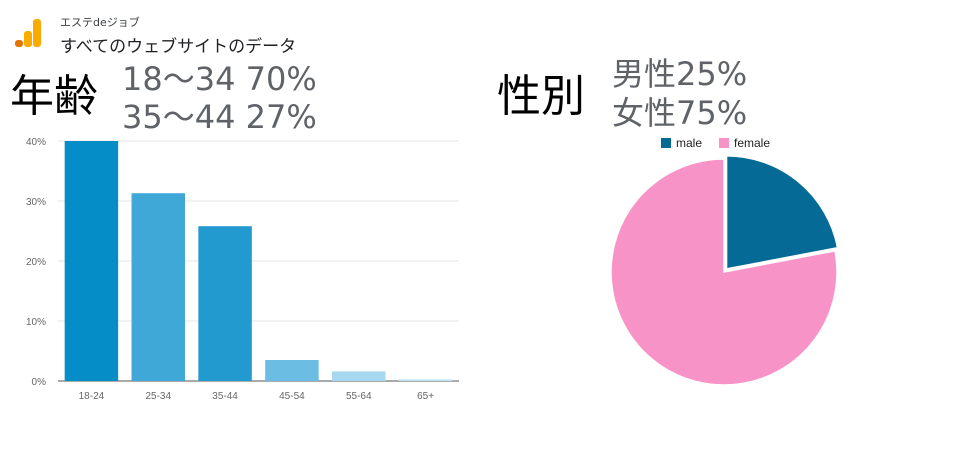  I want to click on age-stat-line-1: 18〜34 70%, so click(219, 79).